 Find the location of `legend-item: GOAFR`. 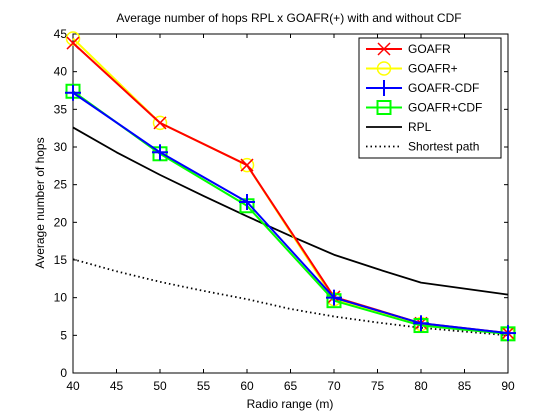

legend-item: GOAFR is located at coordinates (408, 49).